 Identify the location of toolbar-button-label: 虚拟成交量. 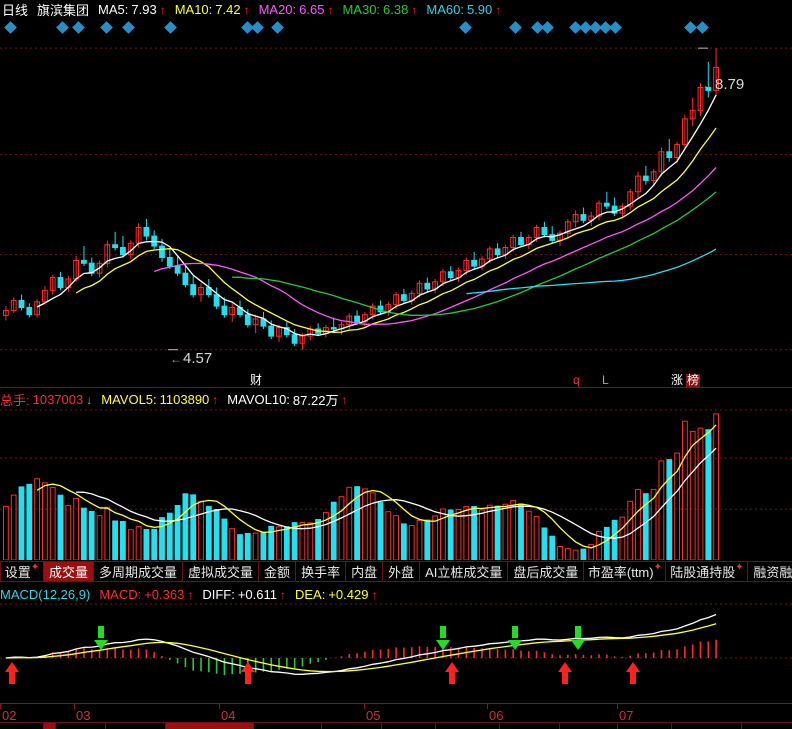
(221, 572).